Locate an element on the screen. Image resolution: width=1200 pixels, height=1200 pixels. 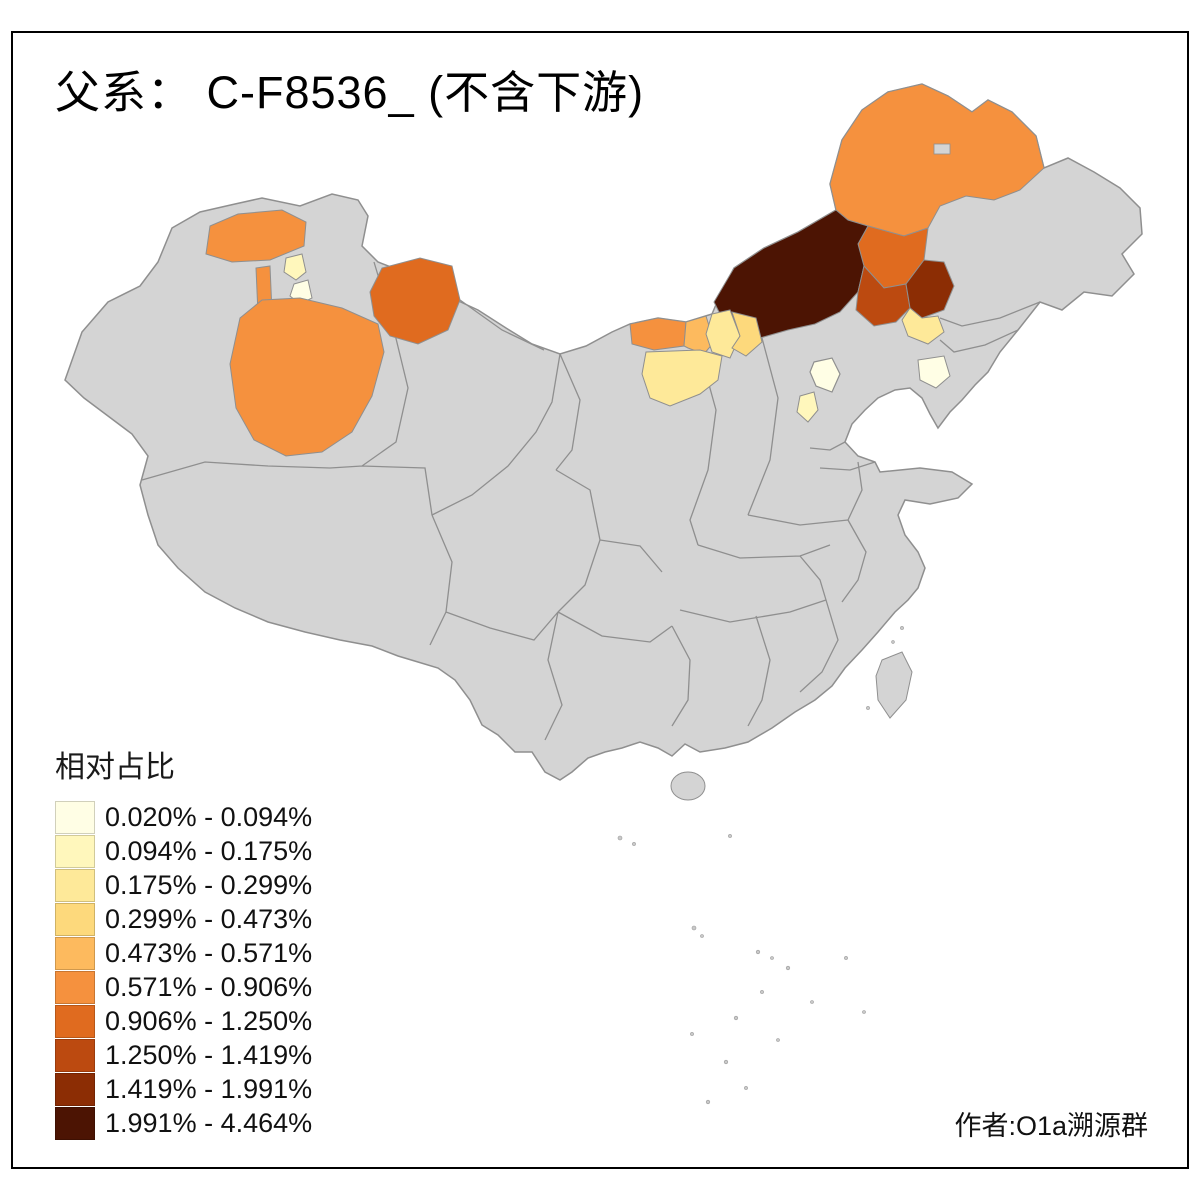
legend-label: 0.473% - 0.571% is located at coordinates (209, 952).